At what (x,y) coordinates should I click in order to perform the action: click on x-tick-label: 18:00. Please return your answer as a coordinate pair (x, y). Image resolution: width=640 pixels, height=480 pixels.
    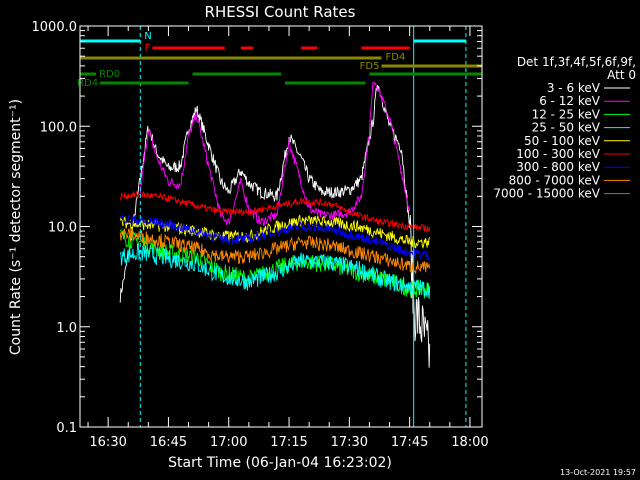
    Looking at the image, I should click on (469, 442).